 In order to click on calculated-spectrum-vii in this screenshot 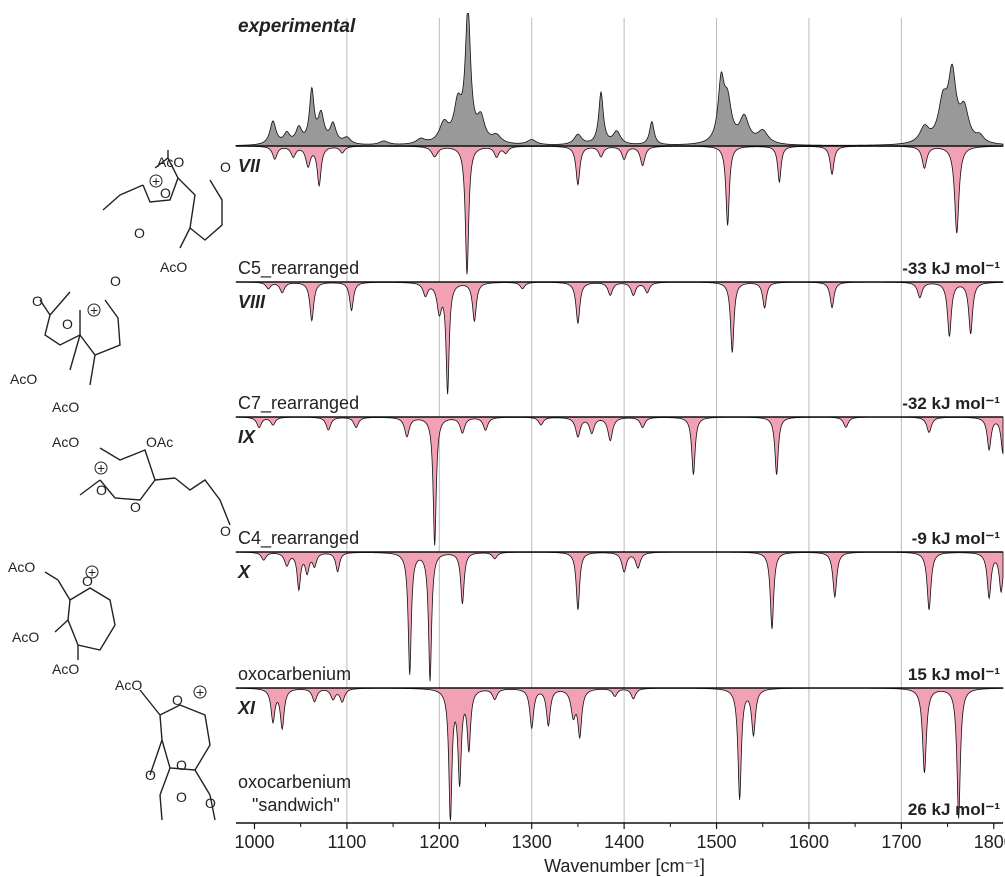, I will do `click(619, 210)`.